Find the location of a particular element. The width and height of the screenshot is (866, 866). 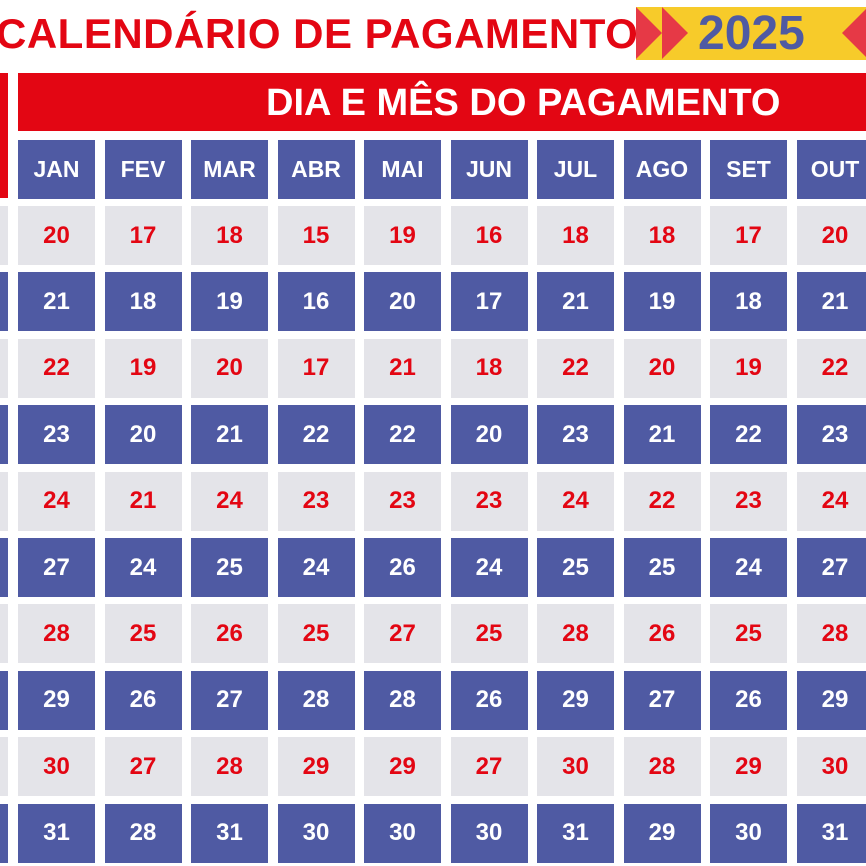

month-header: JUN is located at coordinates (489, 169).